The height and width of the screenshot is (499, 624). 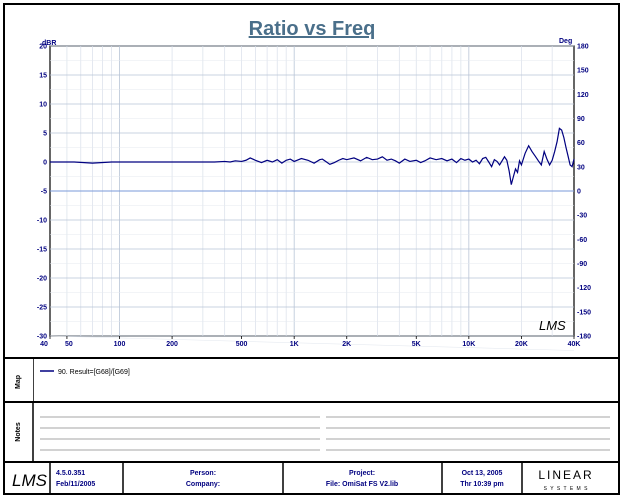 I want to click on y-tick-label: 15, so click(x=43, y=76).